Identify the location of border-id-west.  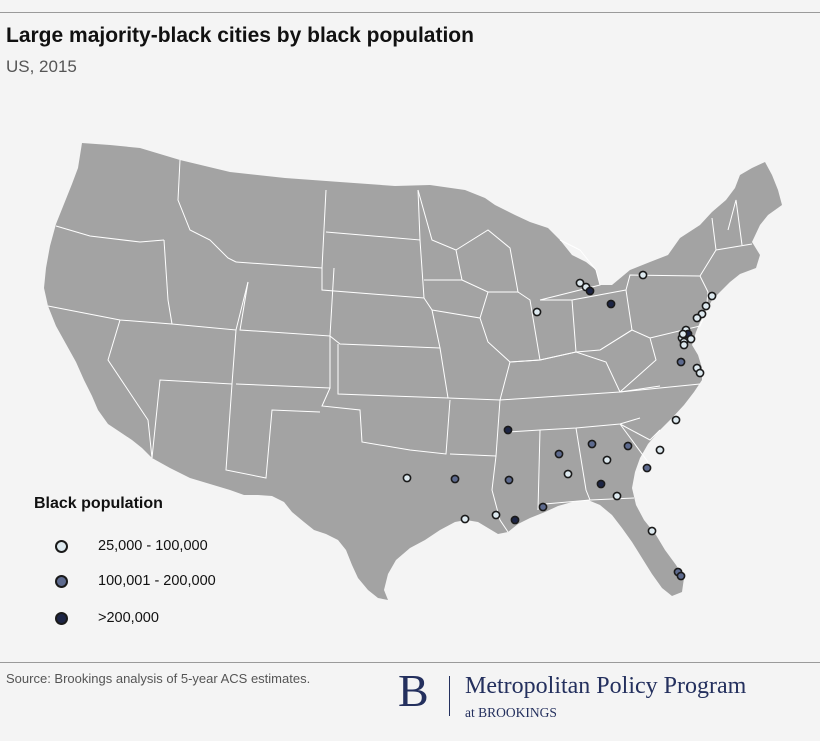
(168, 282).